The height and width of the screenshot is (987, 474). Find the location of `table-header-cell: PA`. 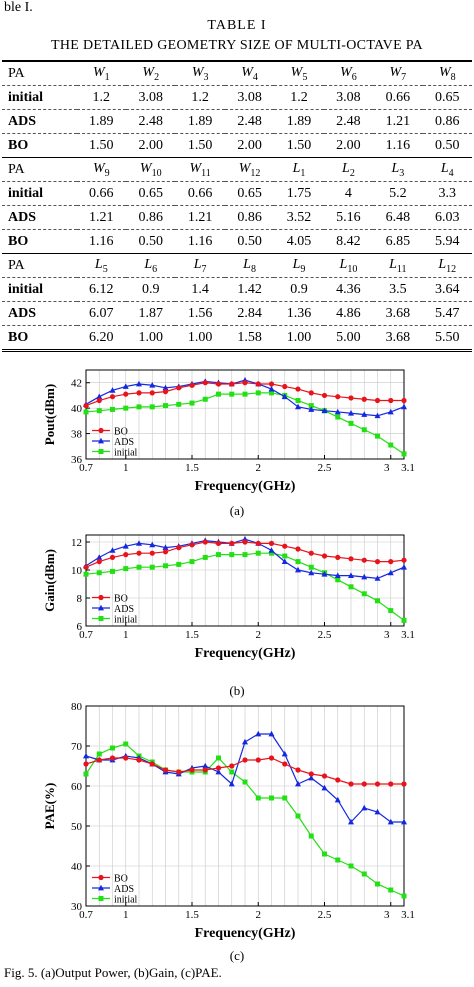

table-header-cell: PA is located at coordinates (39, 73).